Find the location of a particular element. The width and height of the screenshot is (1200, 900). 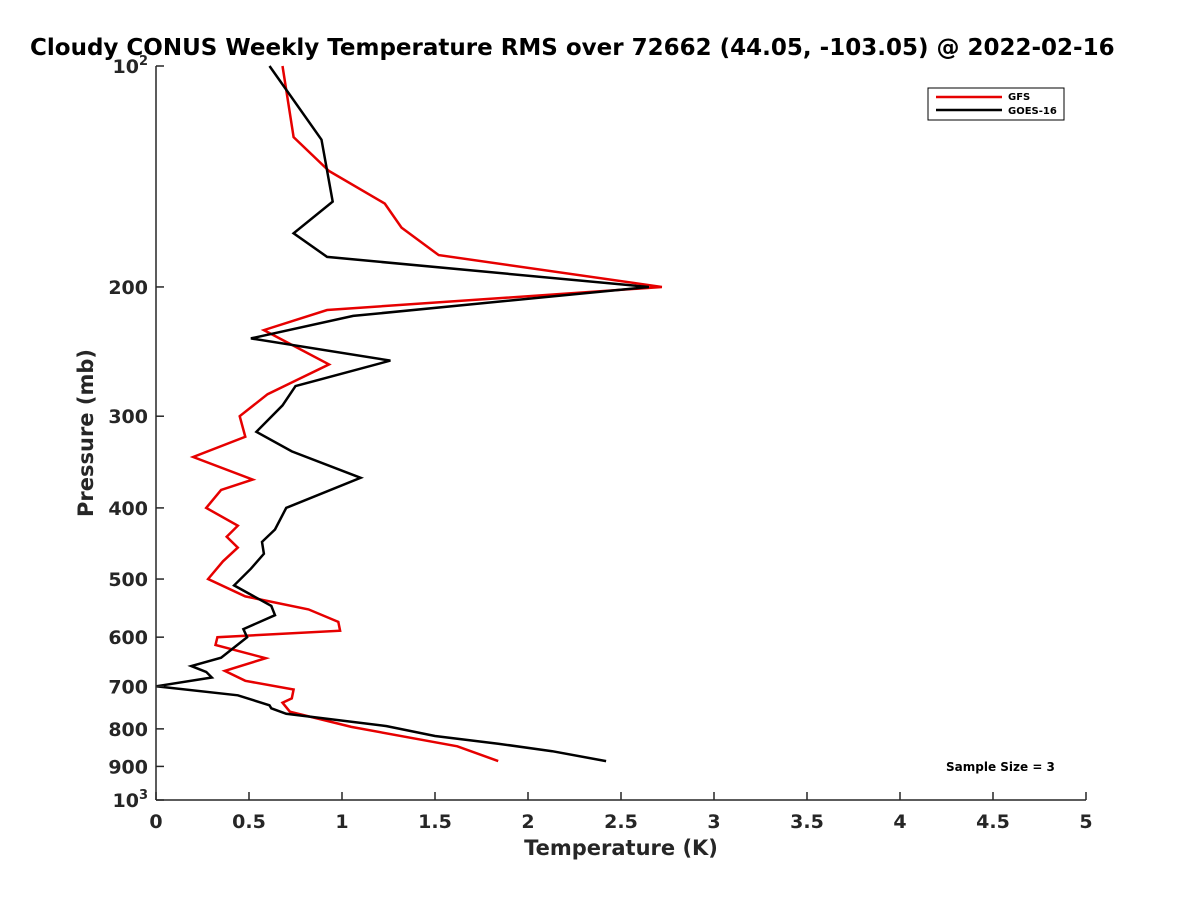

x-tick-label: 1 is located at coordinates (341, 822).